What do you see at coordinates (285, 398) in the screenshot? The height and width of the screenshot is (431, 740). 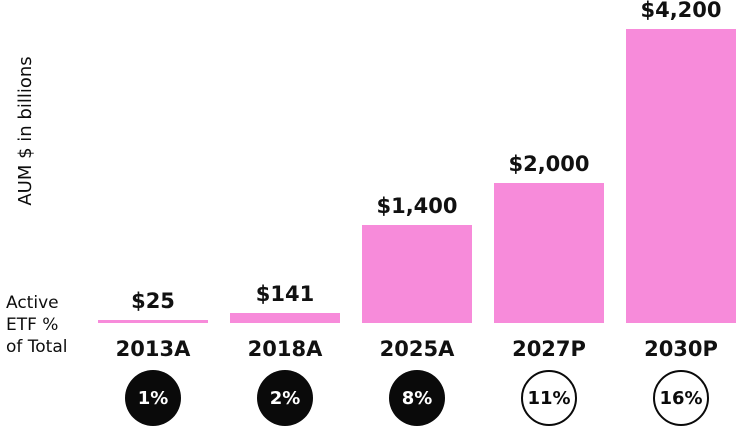 I see `active-etf-pct-badge: 2%` at bounding box center [285, 398].